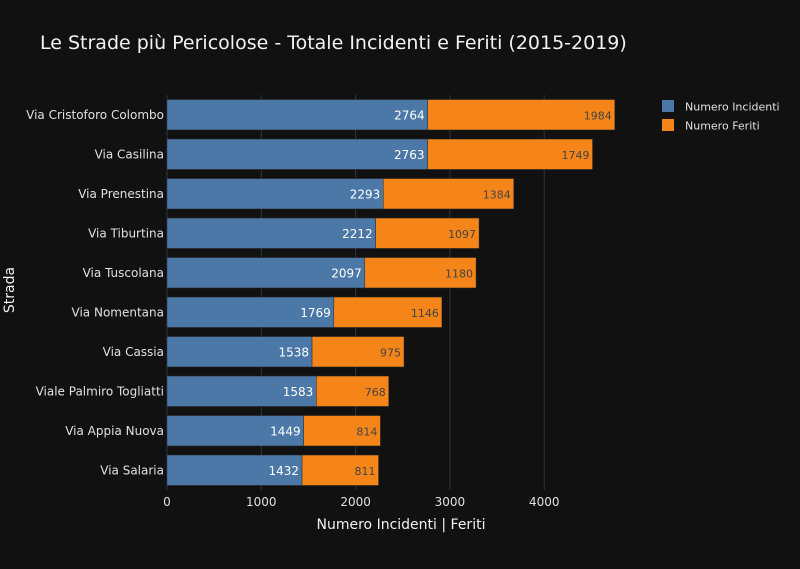 The height and width of the screenshot is (569, 800). What do you see at coordinates (462, 234) in the screenshot?
I see `data-label-feriti: 1097` at bounding box center [462, 234].